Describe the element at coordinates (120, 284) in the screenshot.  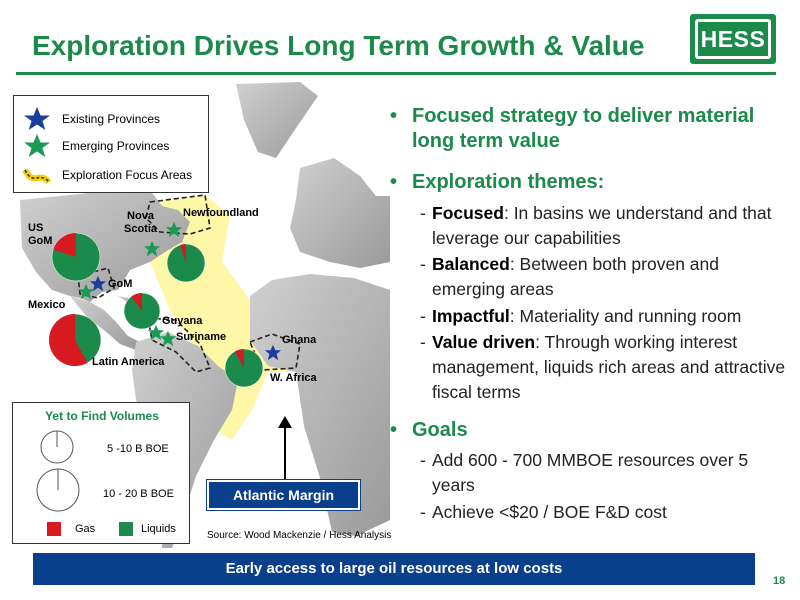
I see `label-gom: GoM` at that location.